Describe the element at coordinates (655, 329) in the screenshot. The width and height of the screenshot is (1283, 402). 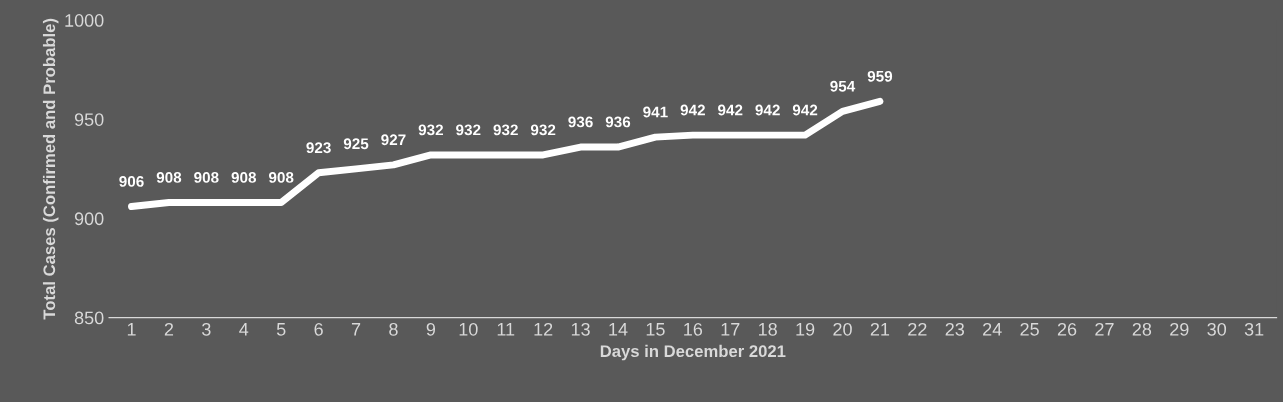
I see `x-tick-label: 15` at that location.